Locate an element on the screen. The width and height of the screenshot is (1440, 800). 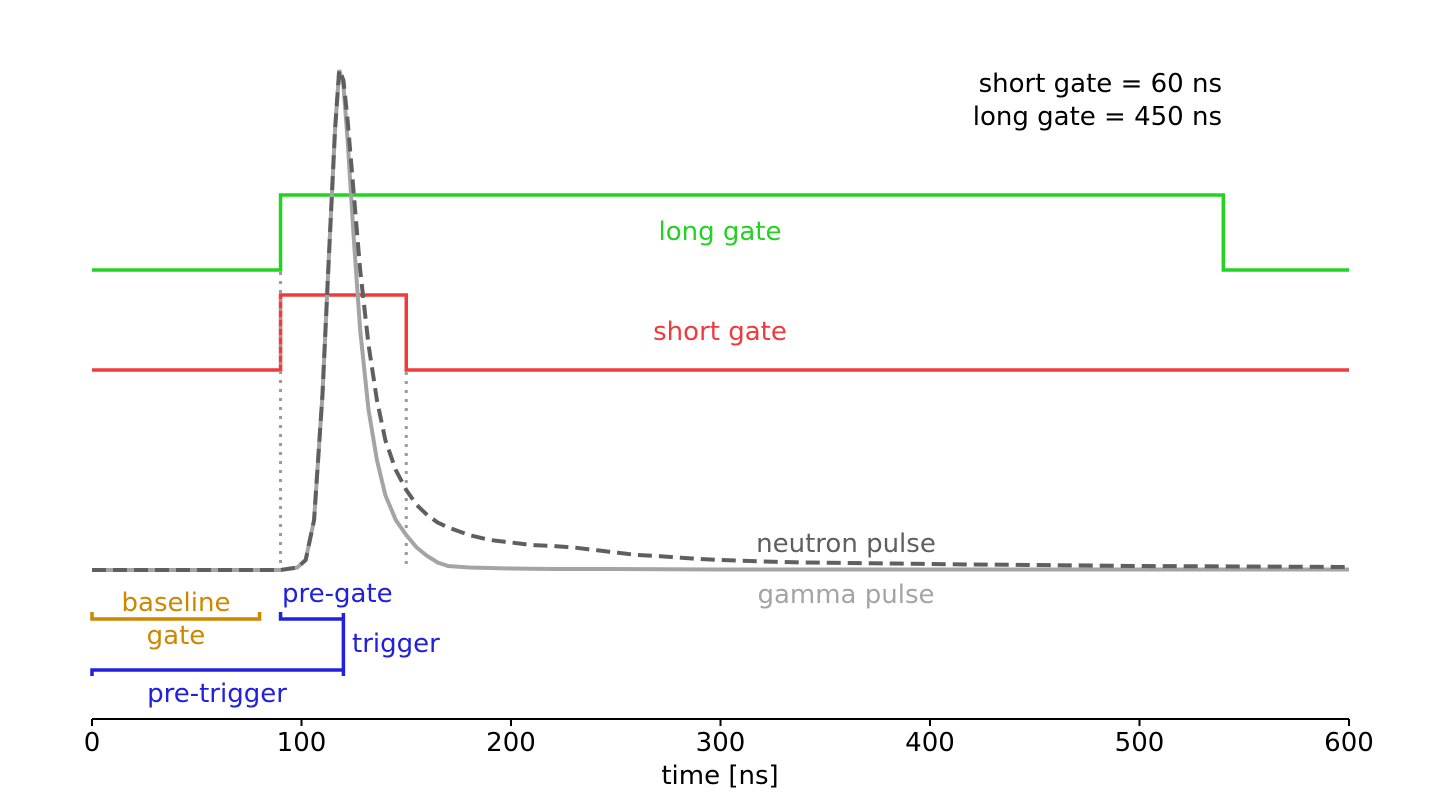
long-gate-trace is located at coordinates (720, 232).